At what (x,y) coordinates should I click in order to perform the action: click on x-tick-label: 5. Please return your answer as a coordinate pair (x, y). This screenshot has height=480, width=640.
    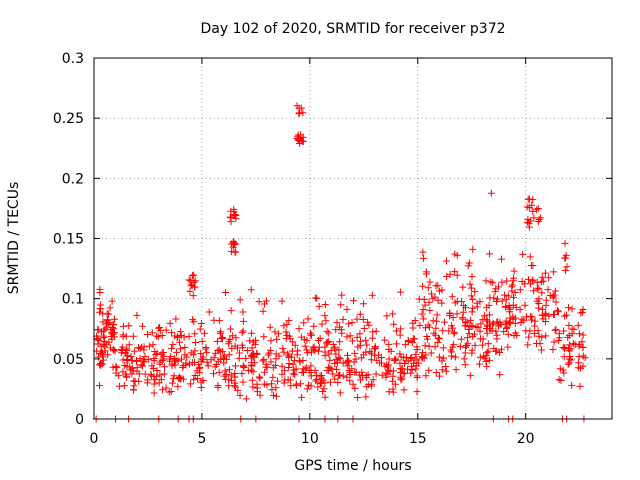
    Looking at the image, I should click on (201, 439).